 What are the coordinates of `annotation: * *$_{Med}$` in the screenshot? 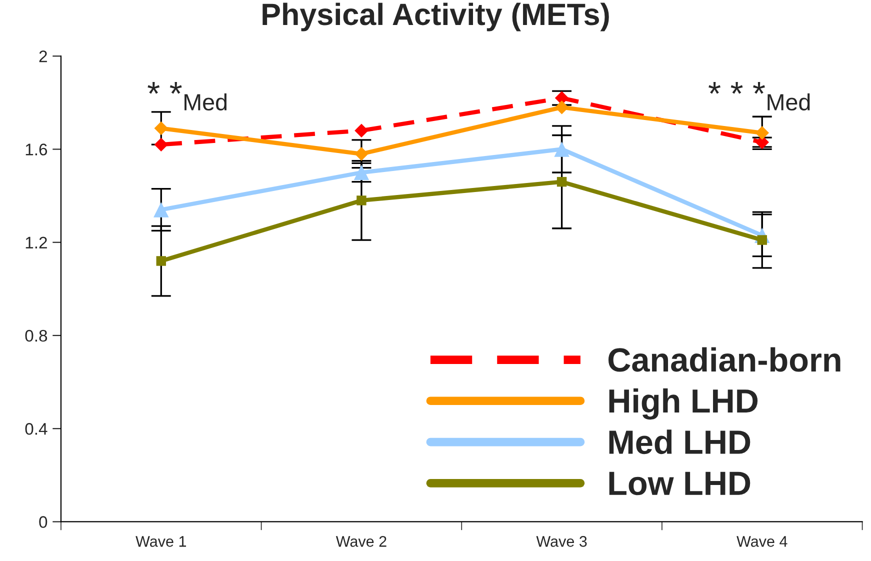 It's located at (187, 96).